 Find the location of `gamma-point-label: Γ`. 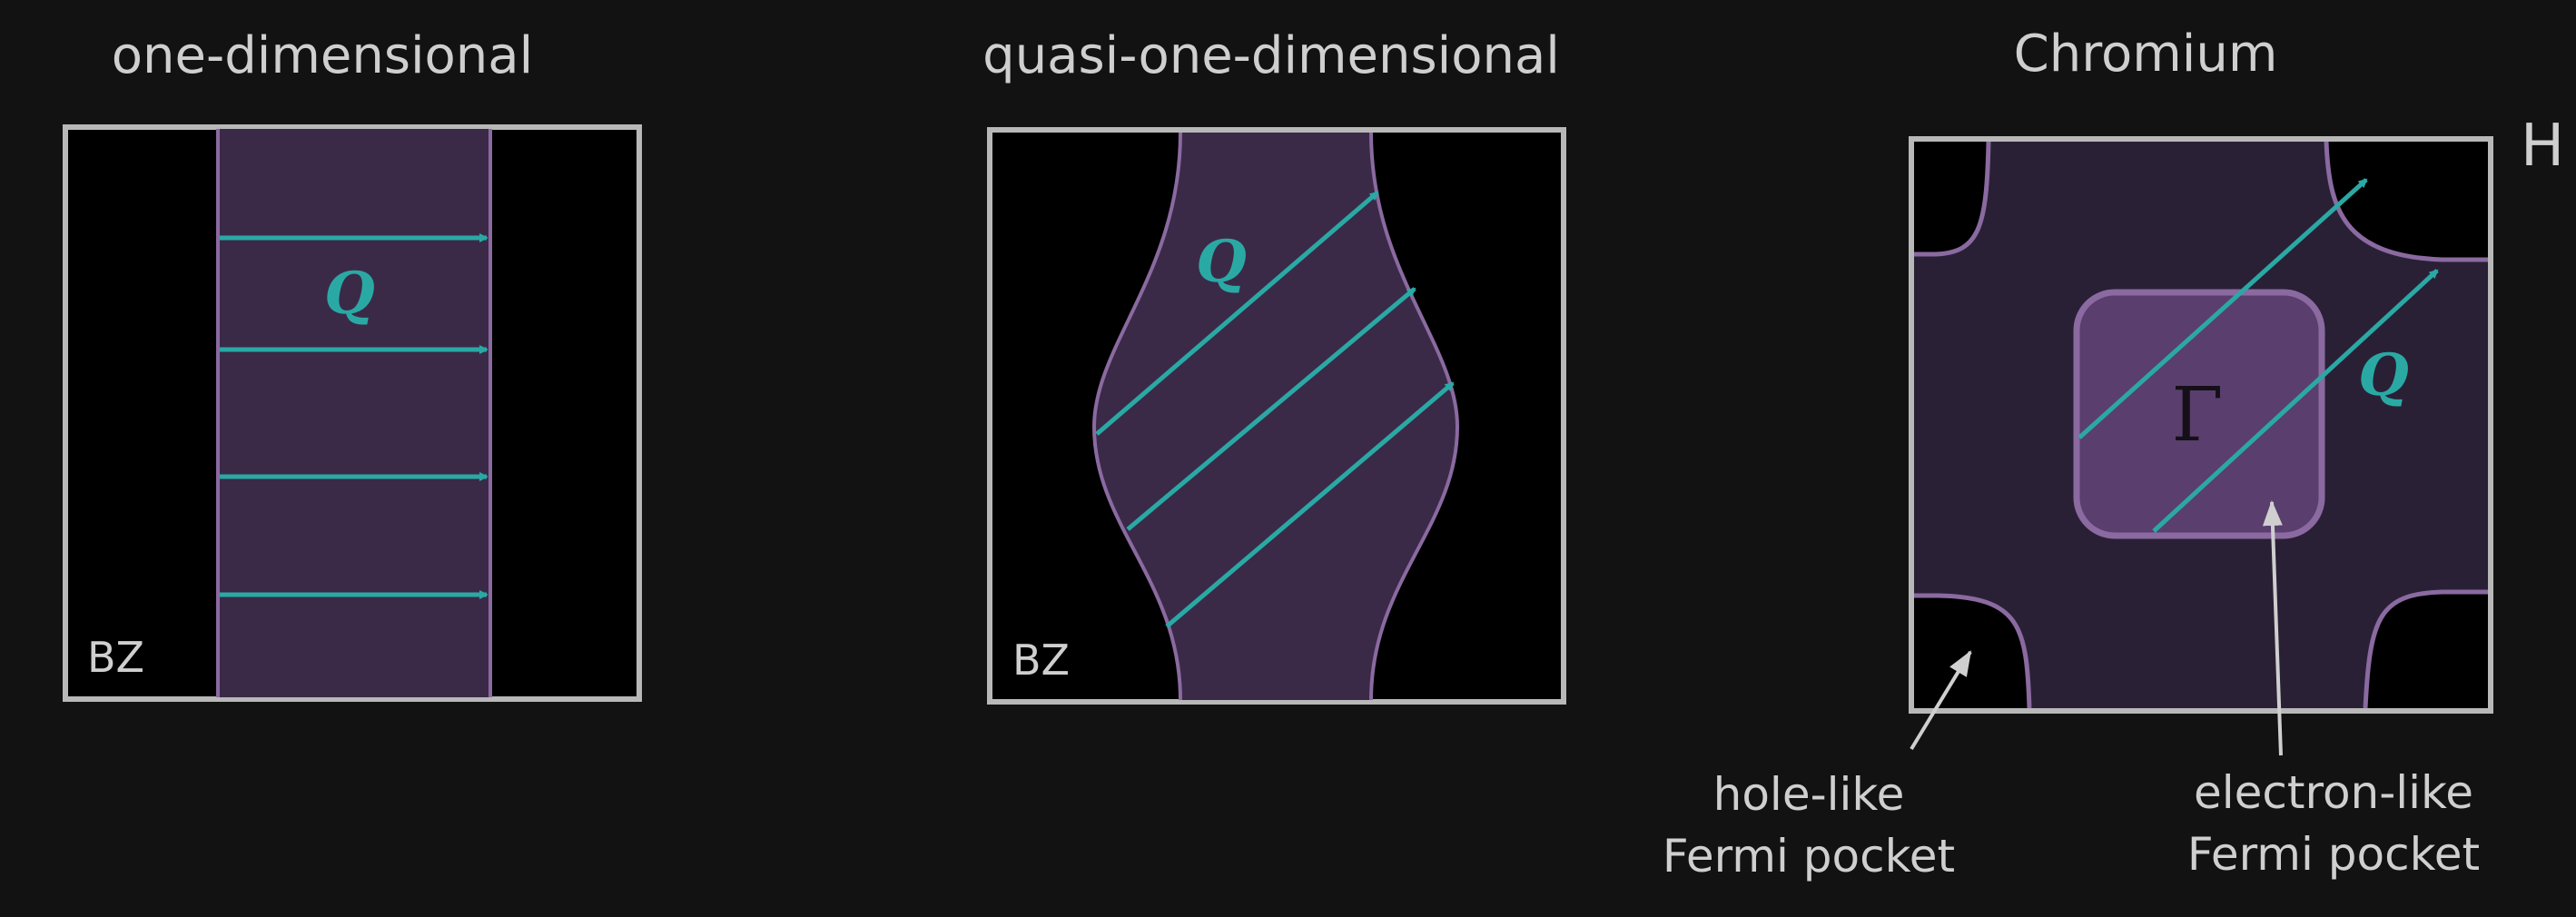

gamma-point-label: Γ is located at coordinates (2198, 415).